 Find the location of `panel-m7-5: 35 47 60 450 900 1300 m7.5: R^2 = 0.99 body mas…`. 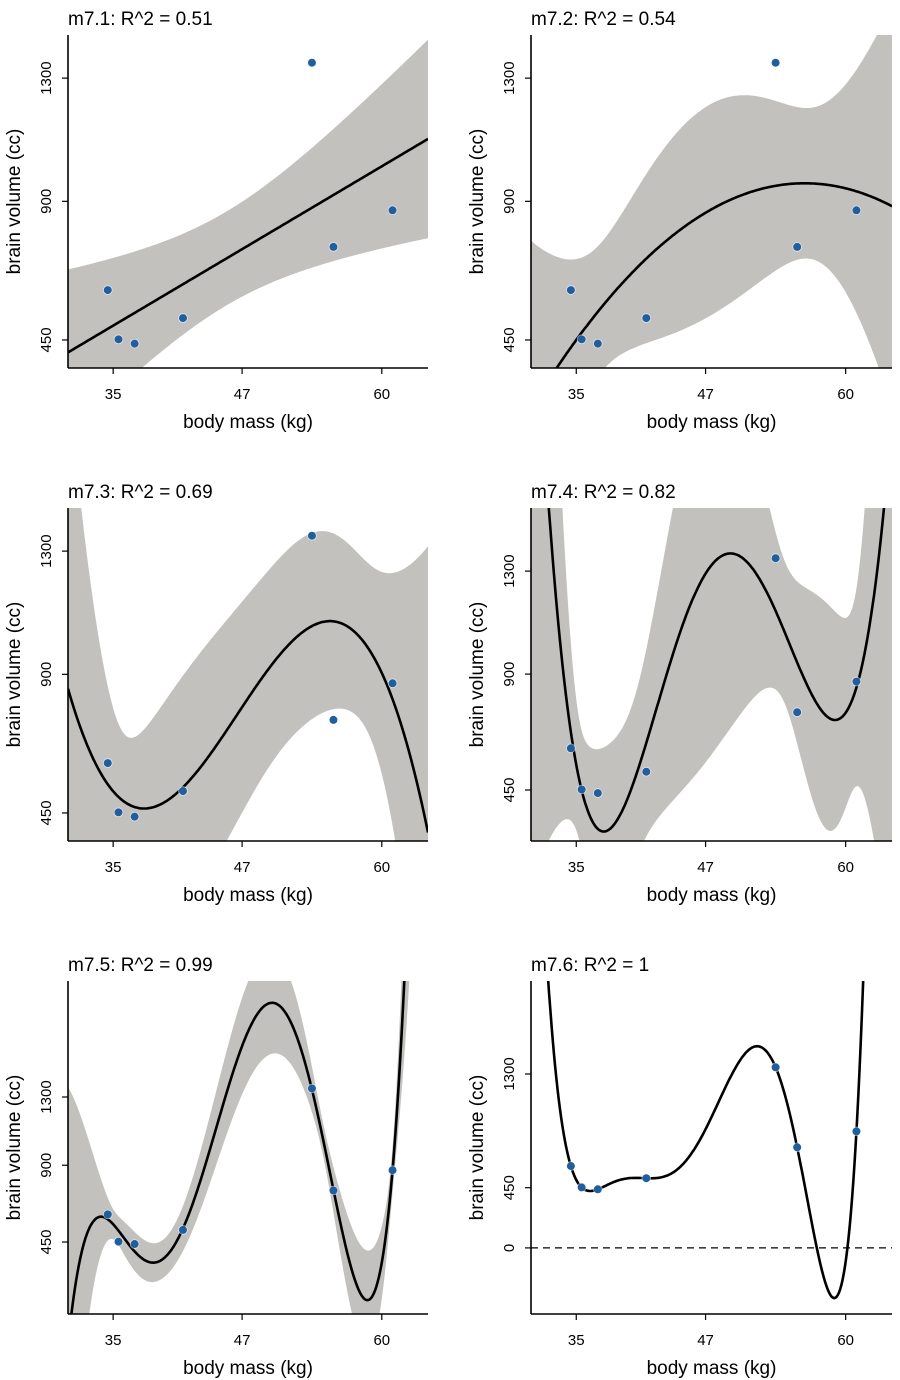

panel-m7-5: 35 47 60 450 900 1300 m7.5: R^2 = 0.99 body mas… is located at coordinates (216, 1167).